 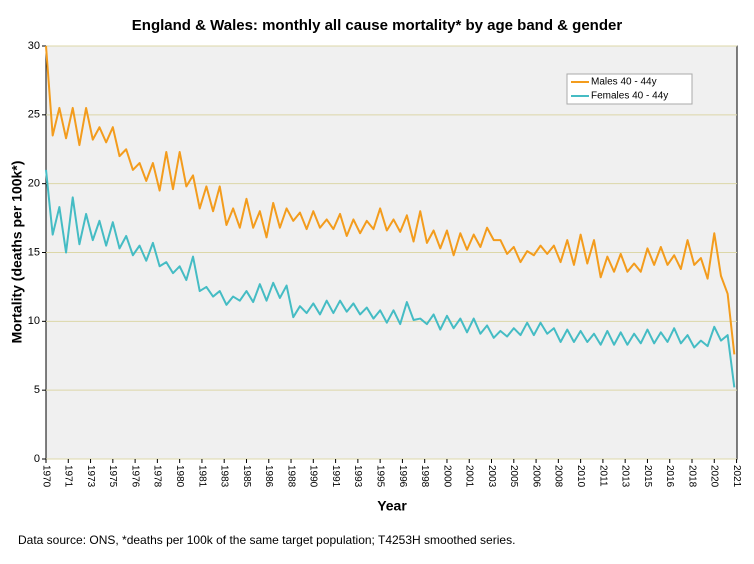 What do you see at coordinates (629, 89) in the screenshot?
I see `legend-box` at bounding box center [629, 89].